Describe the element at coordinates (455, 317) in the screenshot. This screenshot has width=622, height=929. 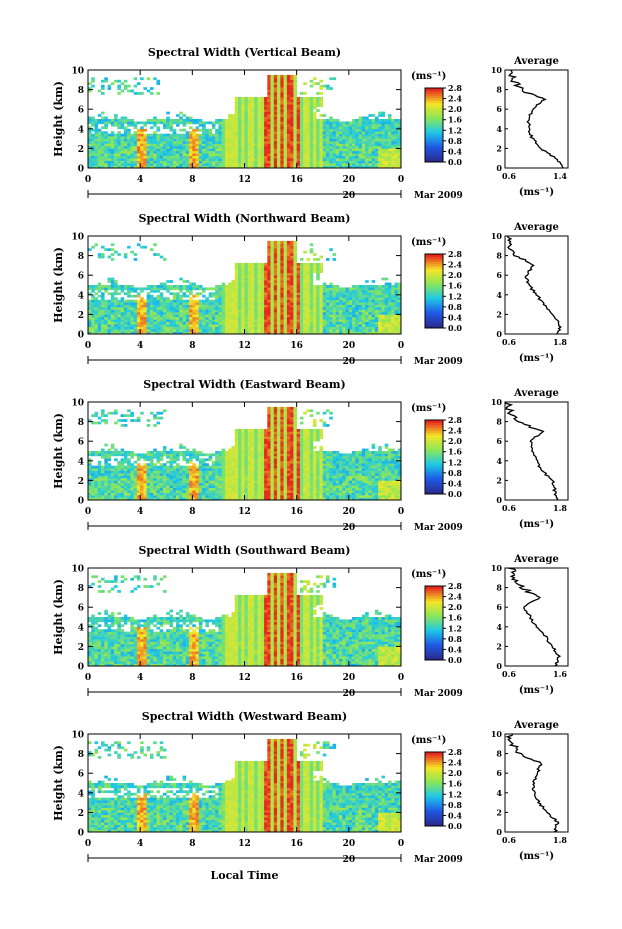
I see `colorbar-tick-label: 0.4` at that location.